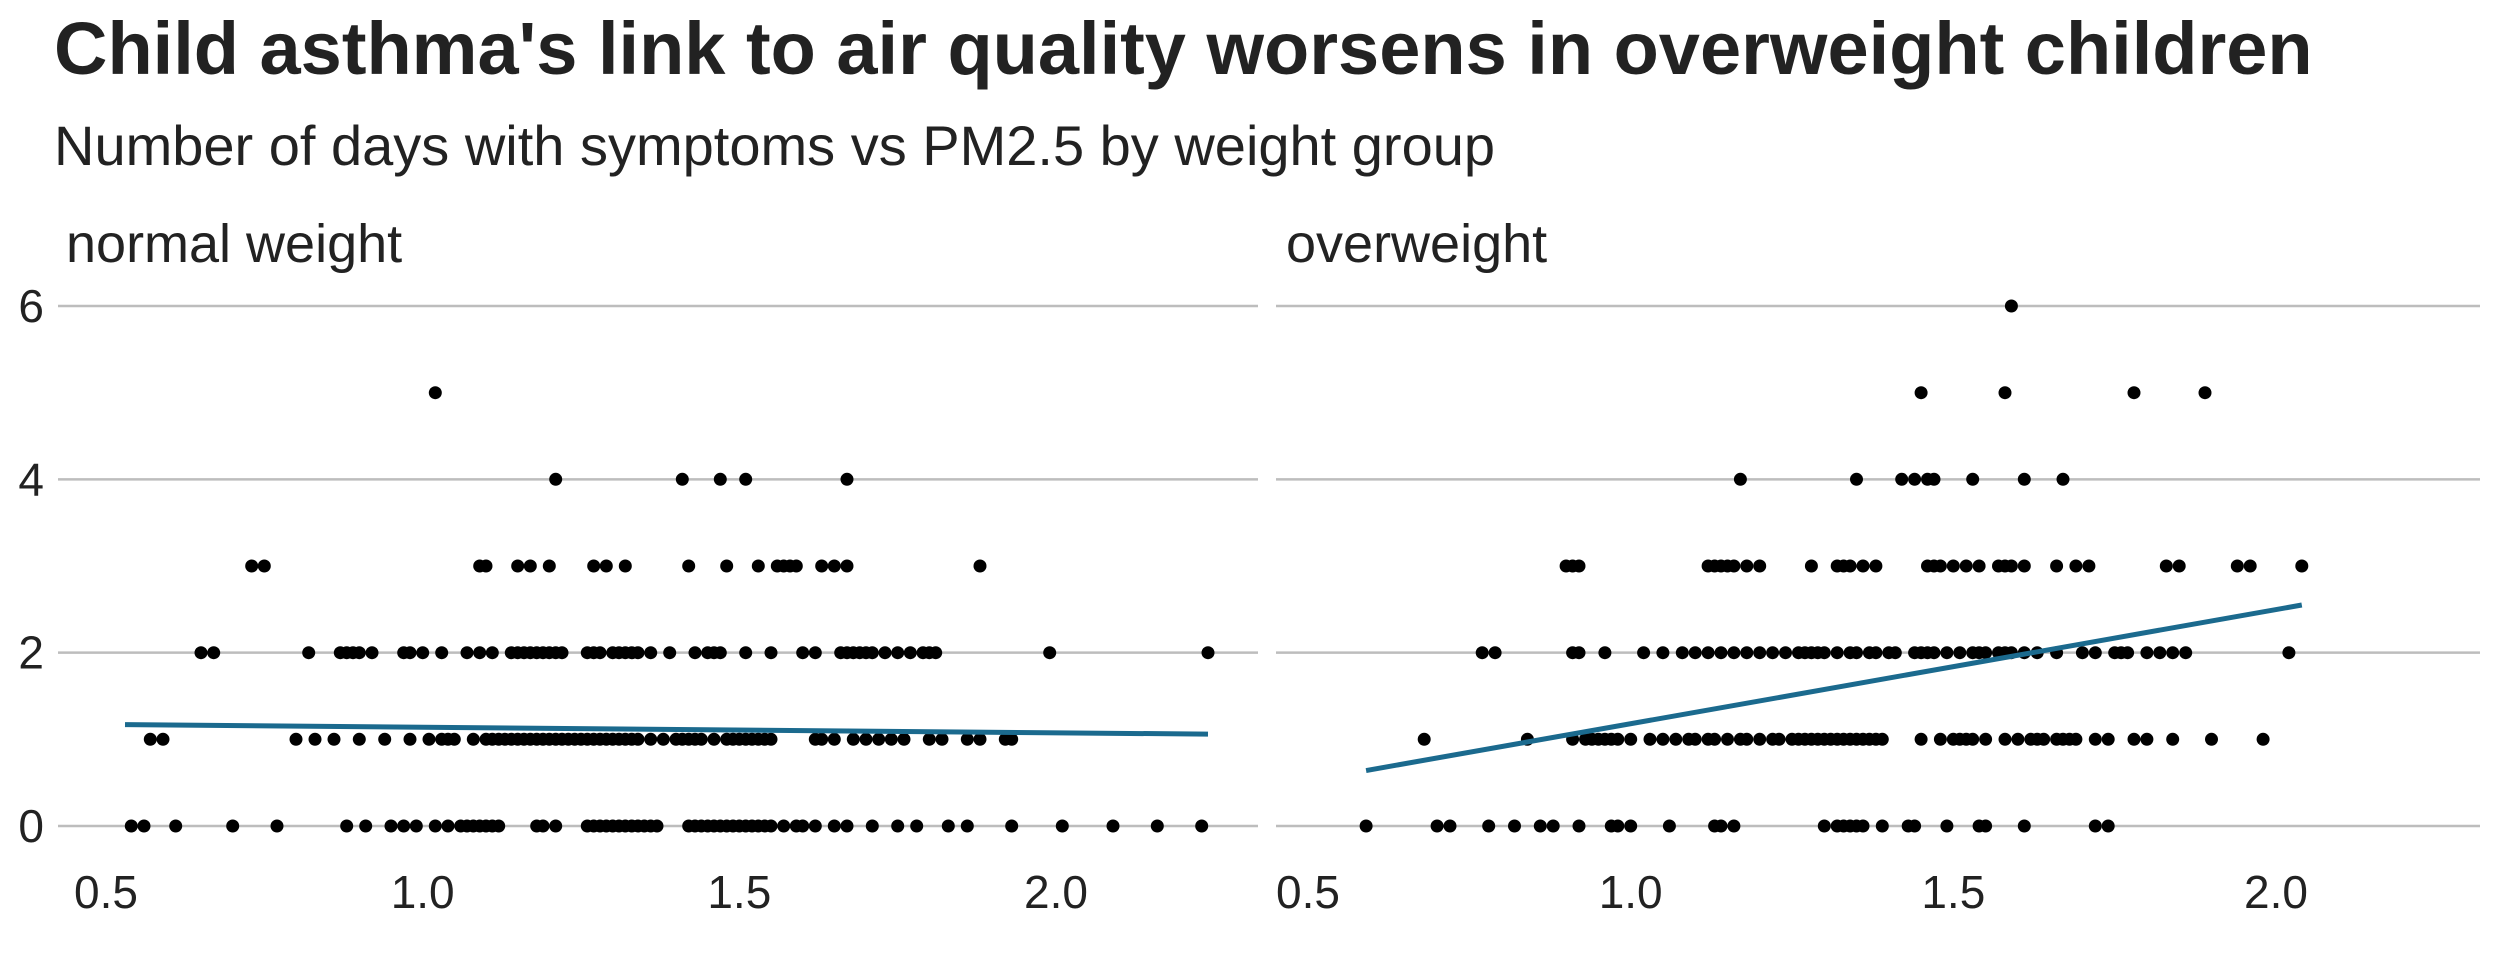  Describe the element at coordinates (234, 244) in the screenshot. I see `panel-title: normal weight` at that location.